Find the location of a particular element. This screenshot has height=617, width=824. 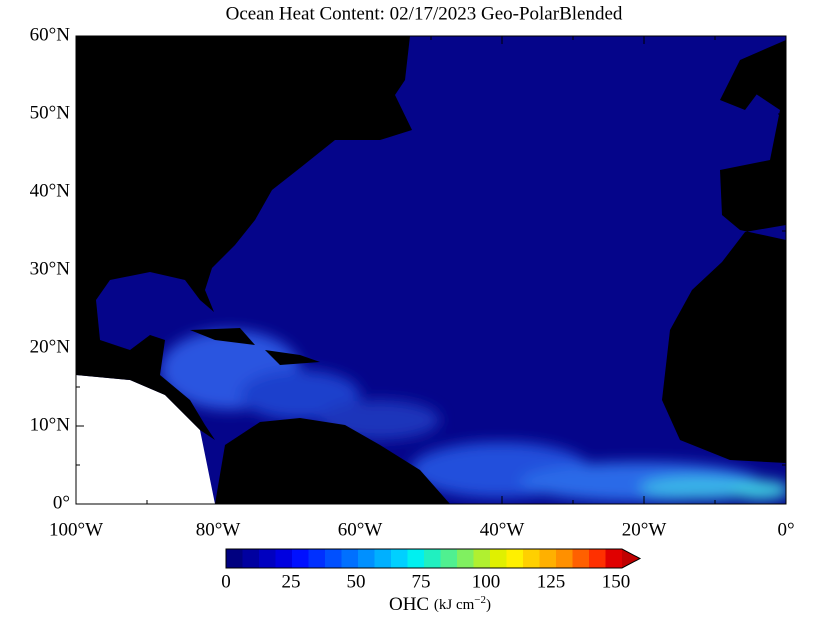

lat-label: 60°N is located at coordinates (50, 34).